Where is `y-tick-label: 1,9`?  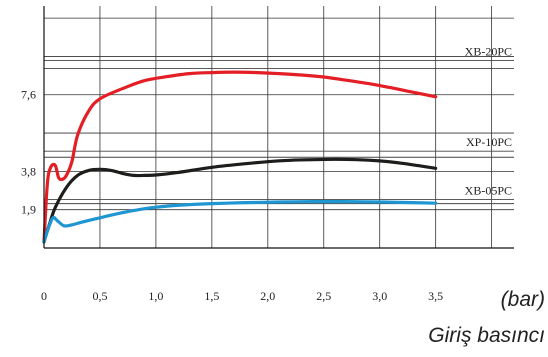 y-tick-label: 1,9 is located at coordinates (28, 210).